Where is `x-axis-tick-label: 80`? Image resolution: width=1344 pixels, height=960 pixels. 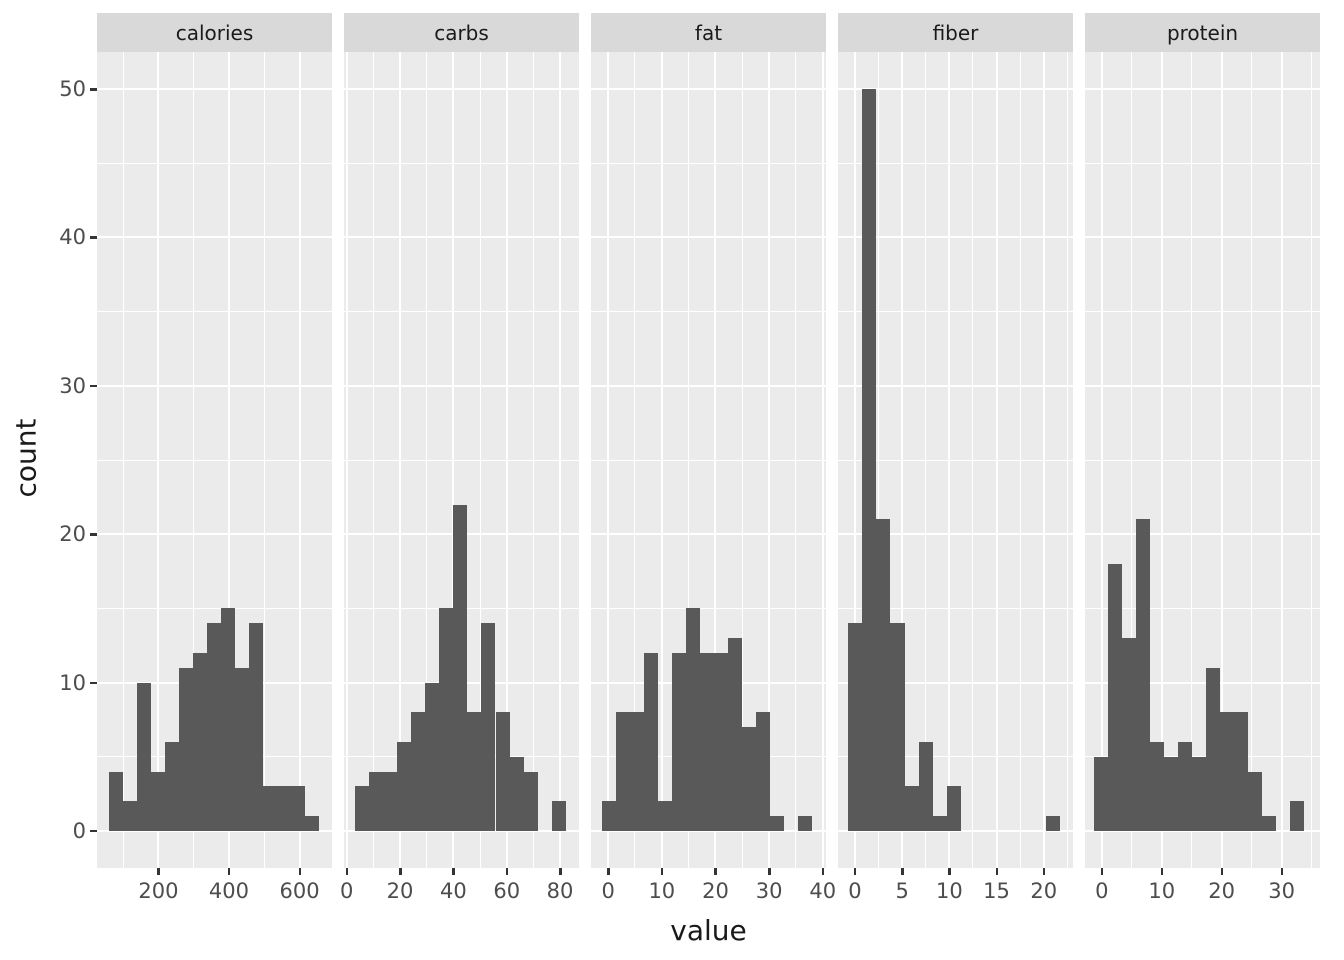
x-axis-tick-label: 80 is located at coordinates (560, 891).